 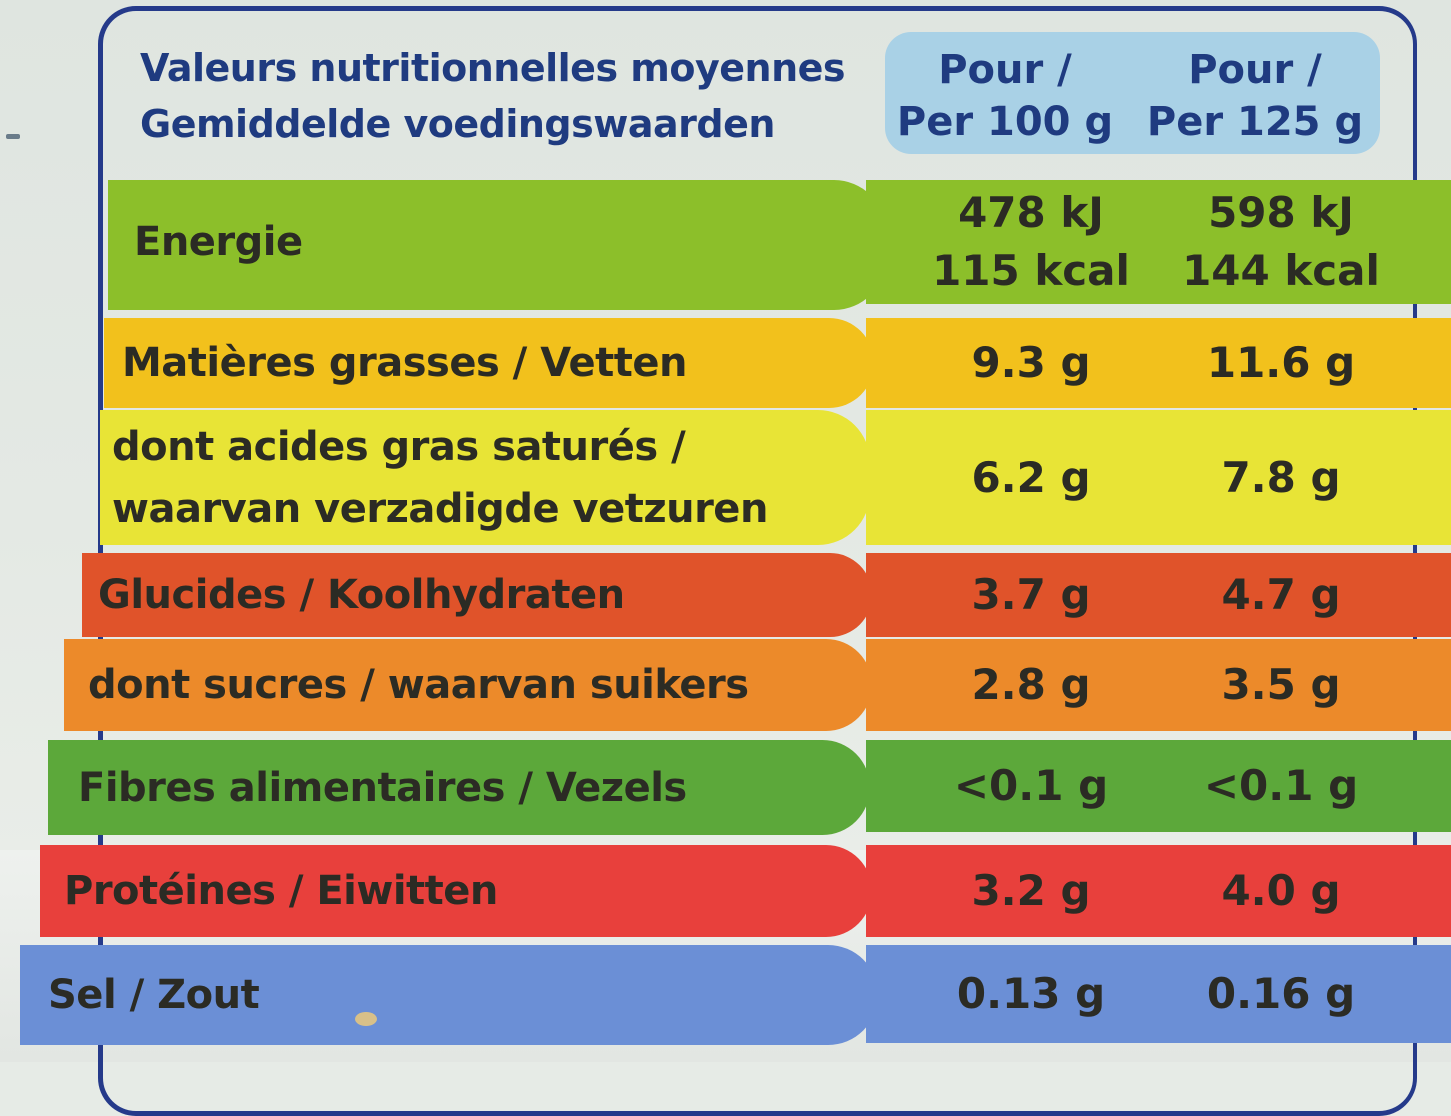 What do you see at coordinates (1158, 595) in the screenshot?
I see `row-values: 3.7 g 4.7 g` at bounding box center [1158, 595].